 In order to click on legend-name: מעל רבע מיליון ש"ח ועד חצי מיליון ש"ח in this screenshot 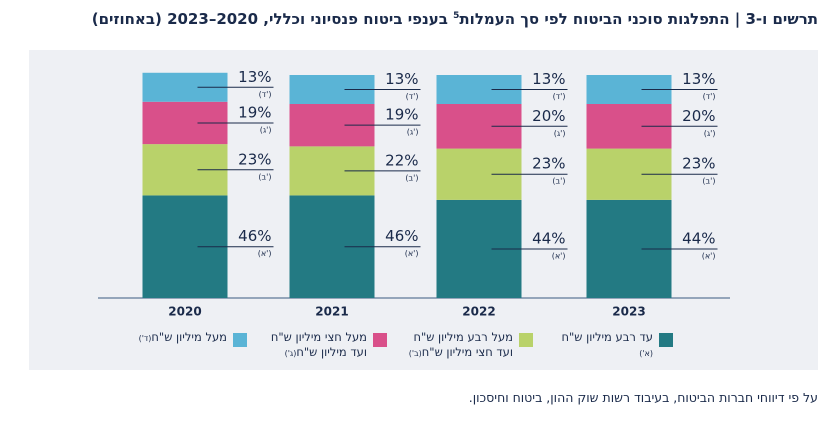, I will do `click(463, 344)`.